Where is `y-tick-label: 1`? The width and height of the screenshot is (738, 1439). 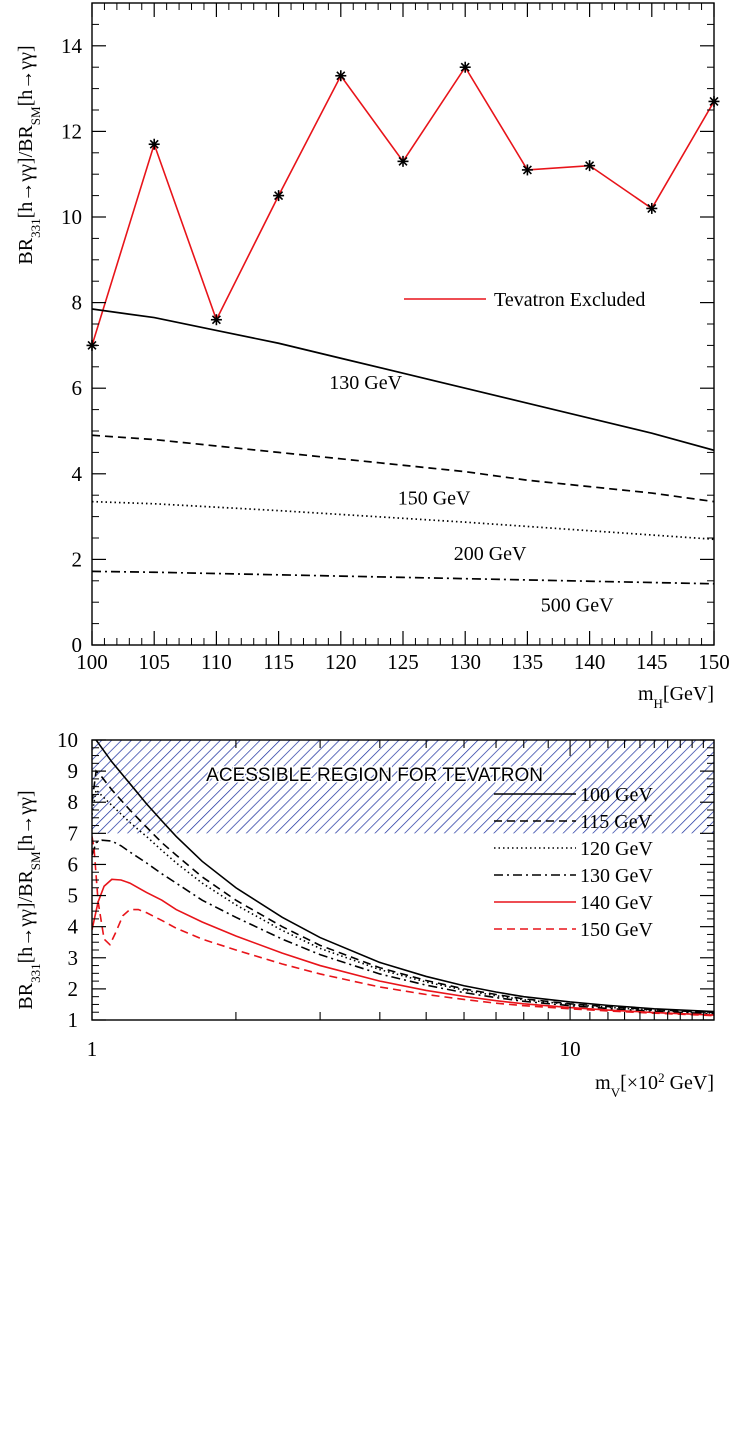 y-tick-label: 1 is located at coordinates (73, 1020).